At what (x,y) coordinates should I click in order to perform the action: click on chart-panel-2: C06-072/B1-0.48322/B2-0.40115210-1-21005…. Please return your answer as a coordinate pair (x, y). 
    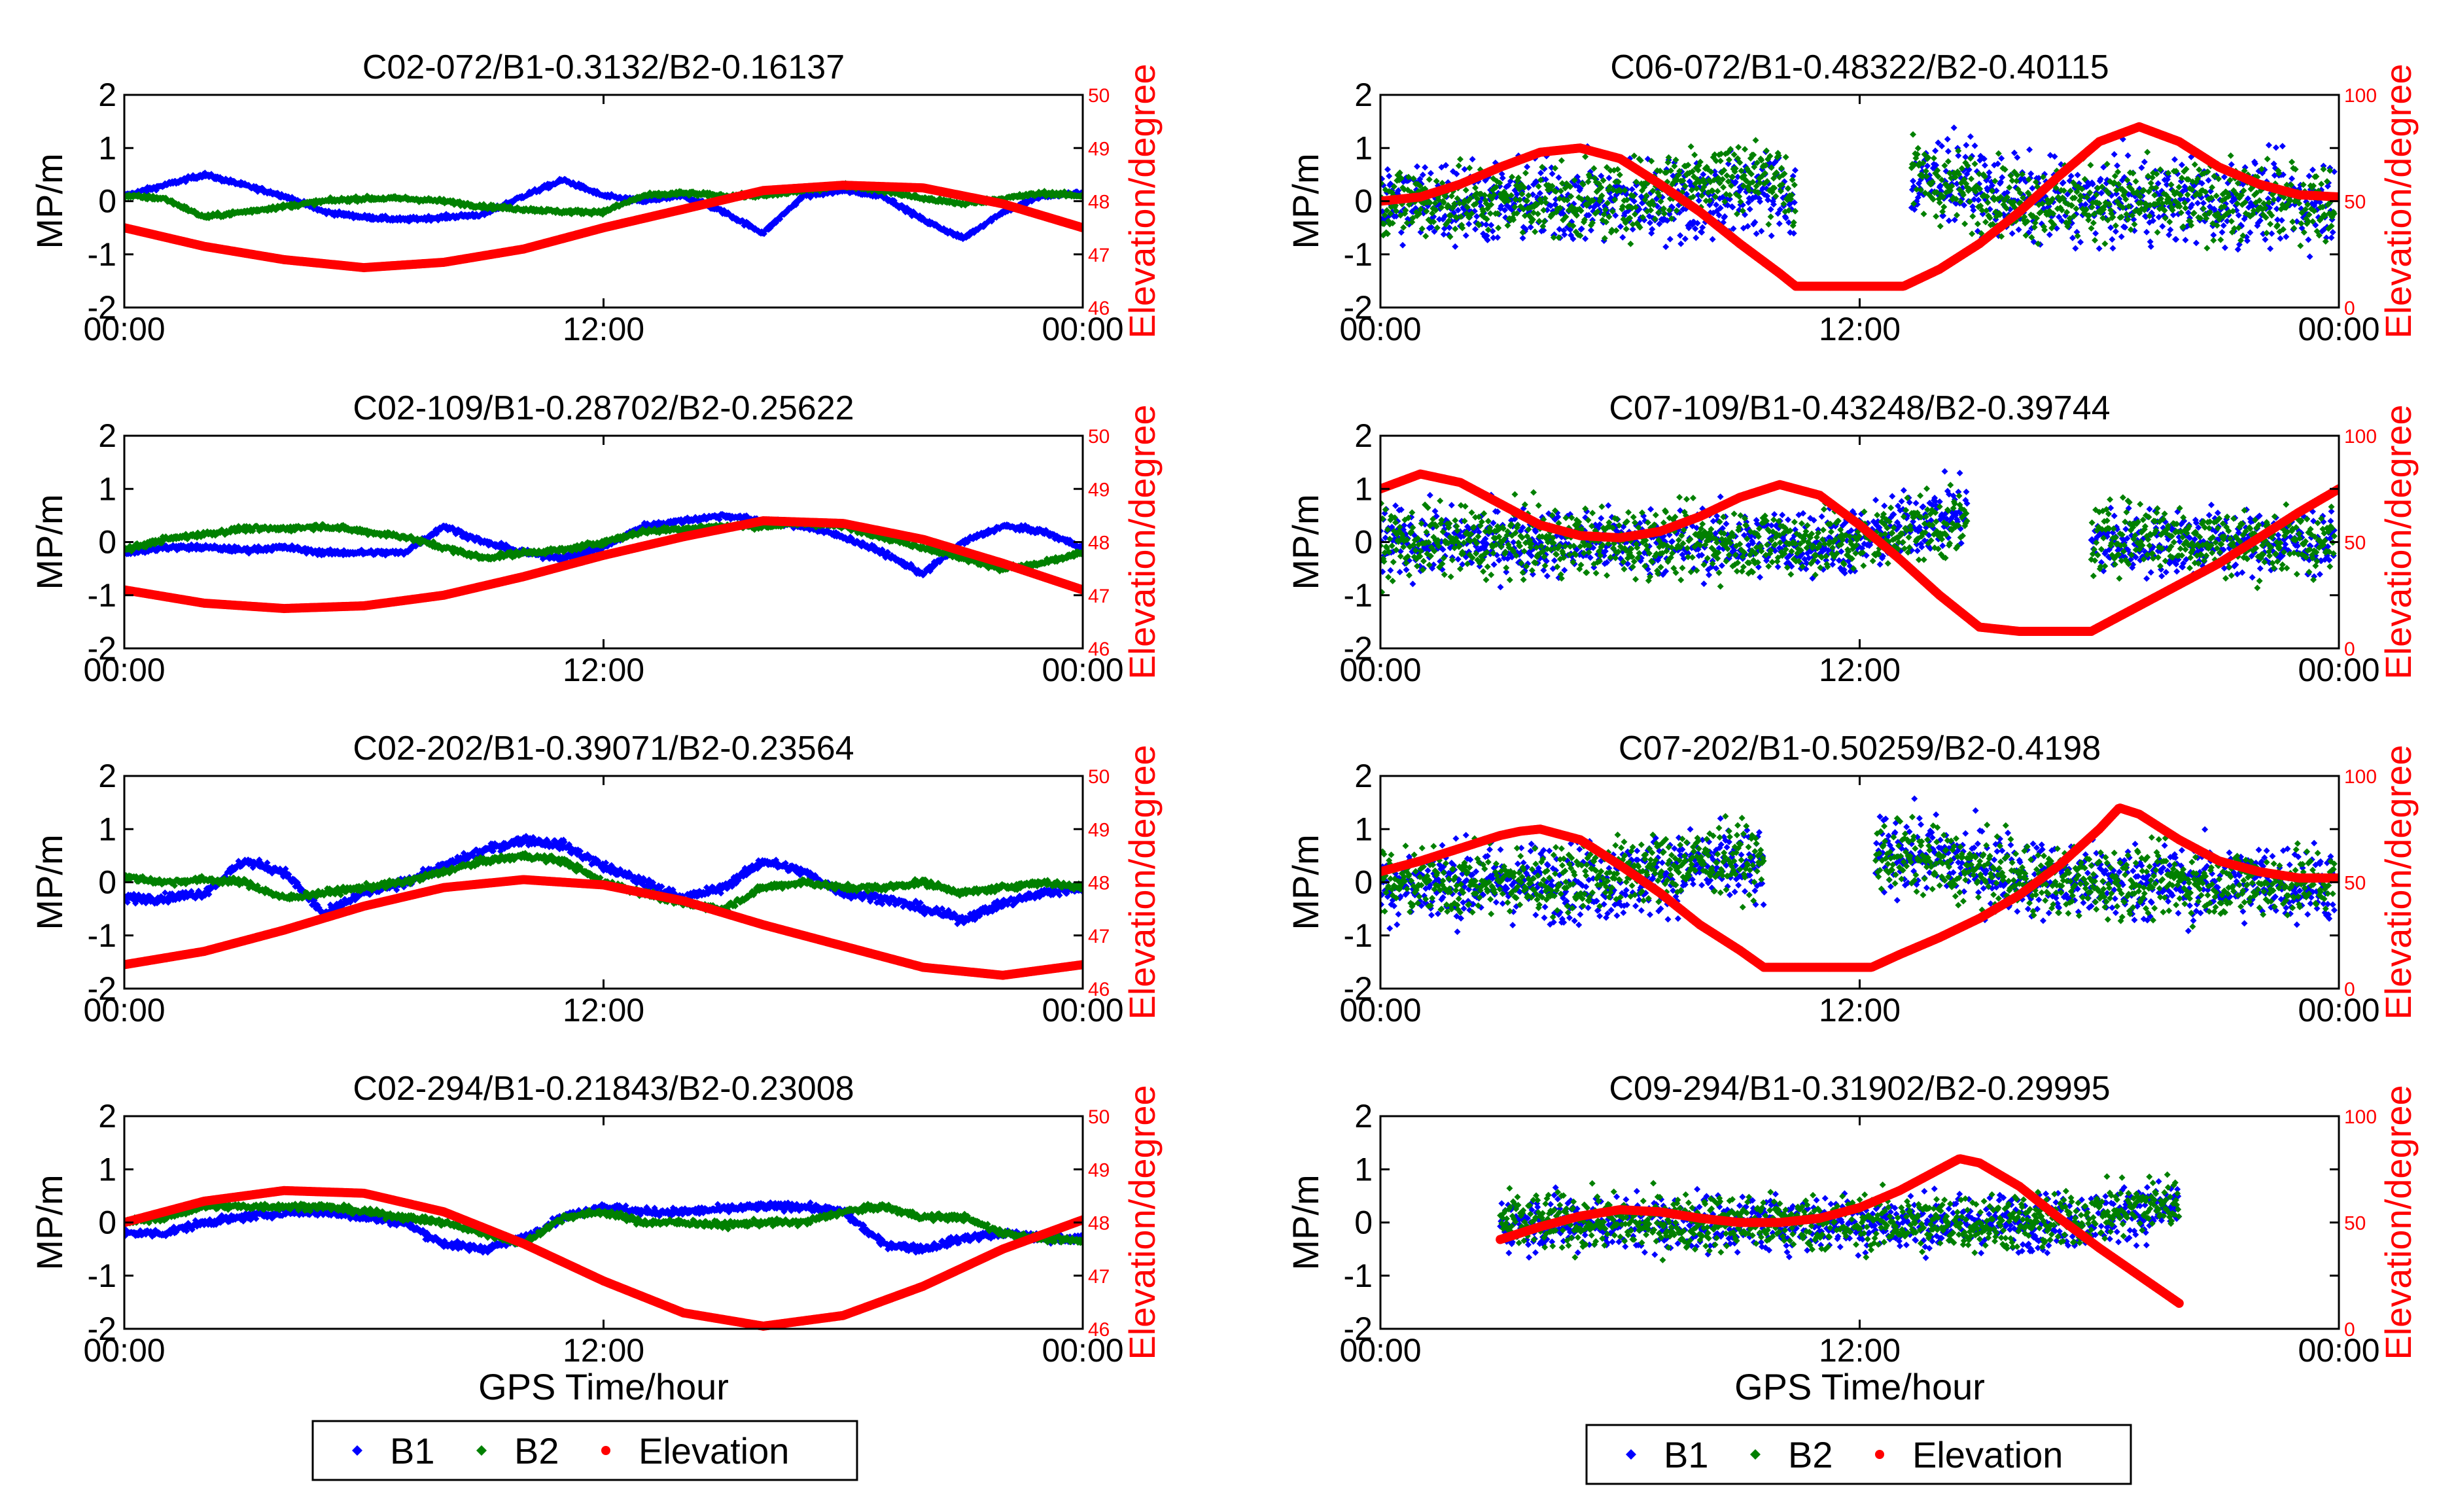
    Looking at the image, I should click on (1852, 197).